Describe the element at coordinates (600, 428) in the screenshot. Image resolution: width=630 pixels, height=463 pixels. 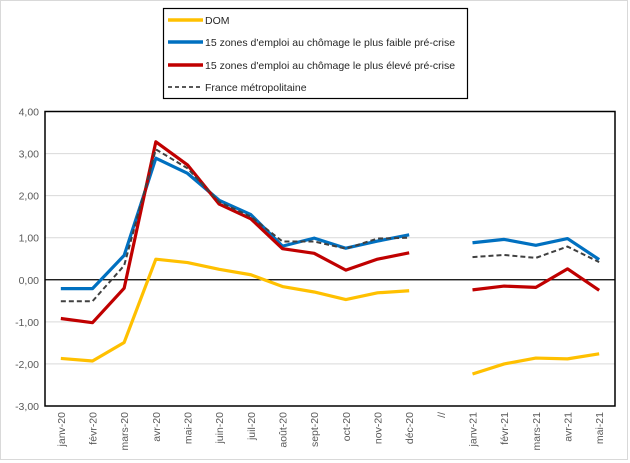
I see `x-tick-label: mai-21` at that location.